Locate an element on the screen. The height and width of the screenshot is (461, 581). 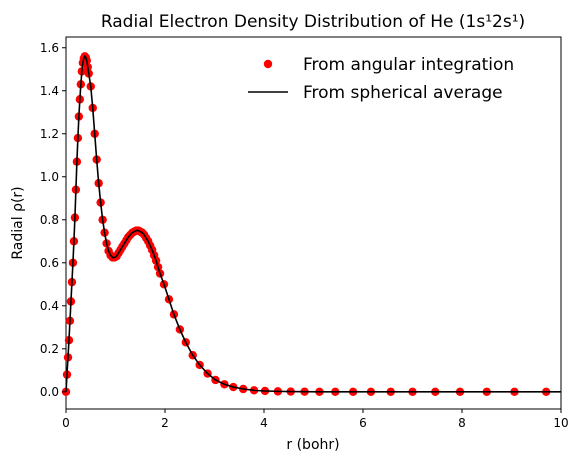
y-tick-label: 1.4 is located at coordinates (49, 91).